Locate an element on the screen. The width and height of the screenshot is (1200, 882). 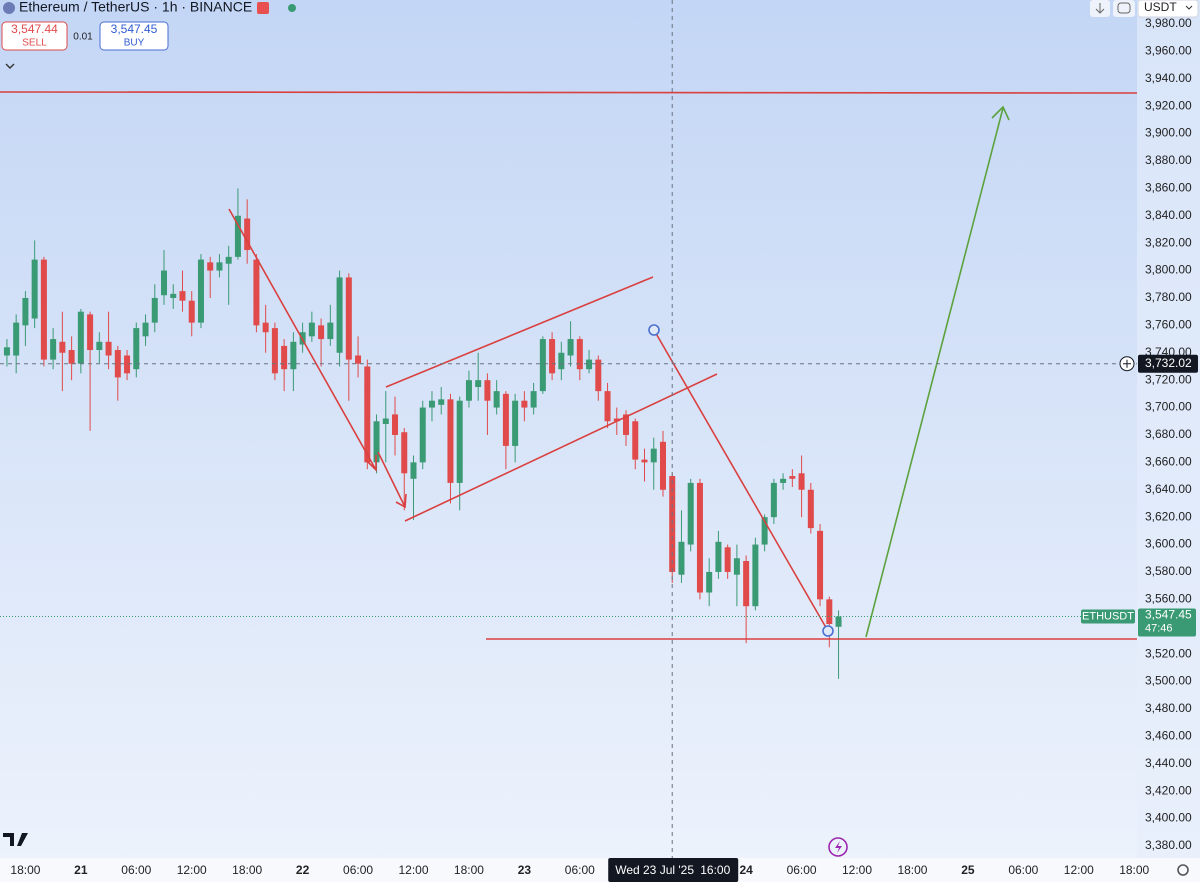
crosshair-time-box is located at coordinates (673, 870).